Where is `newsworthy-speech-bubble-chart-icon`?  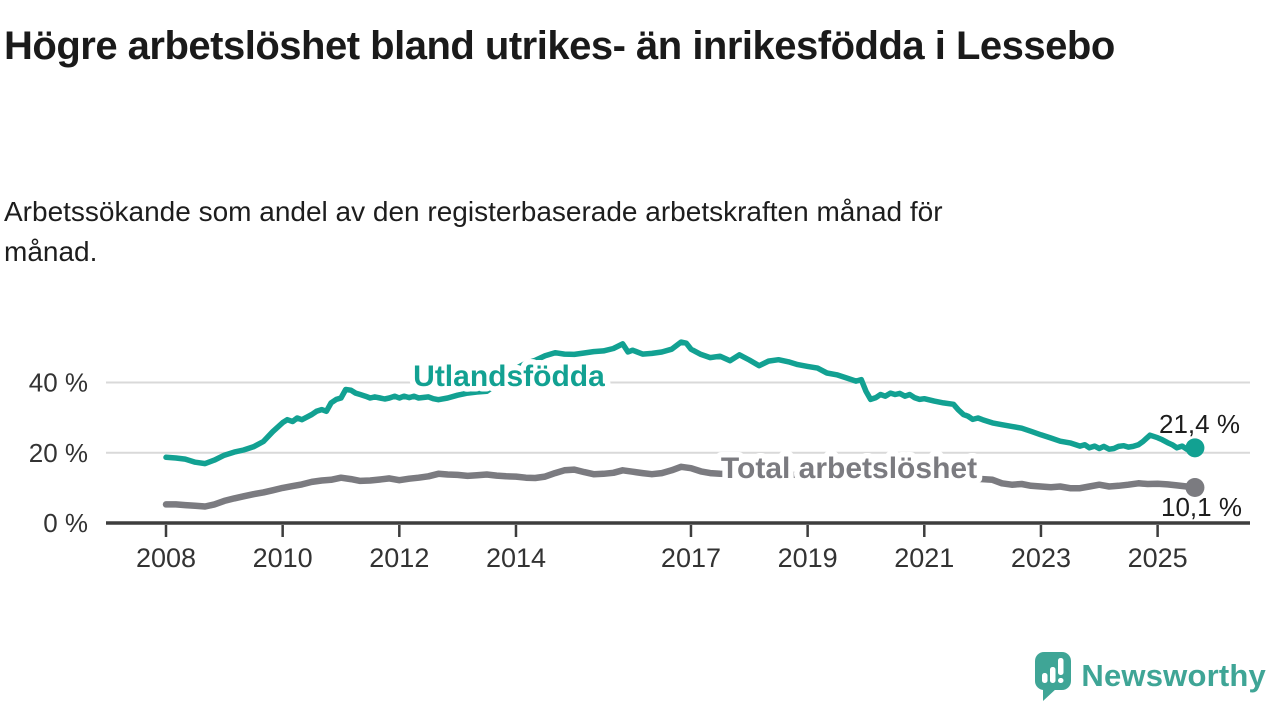
newsworthy-speech-bubble-chart-icon is located at coordinates (1053, 676).